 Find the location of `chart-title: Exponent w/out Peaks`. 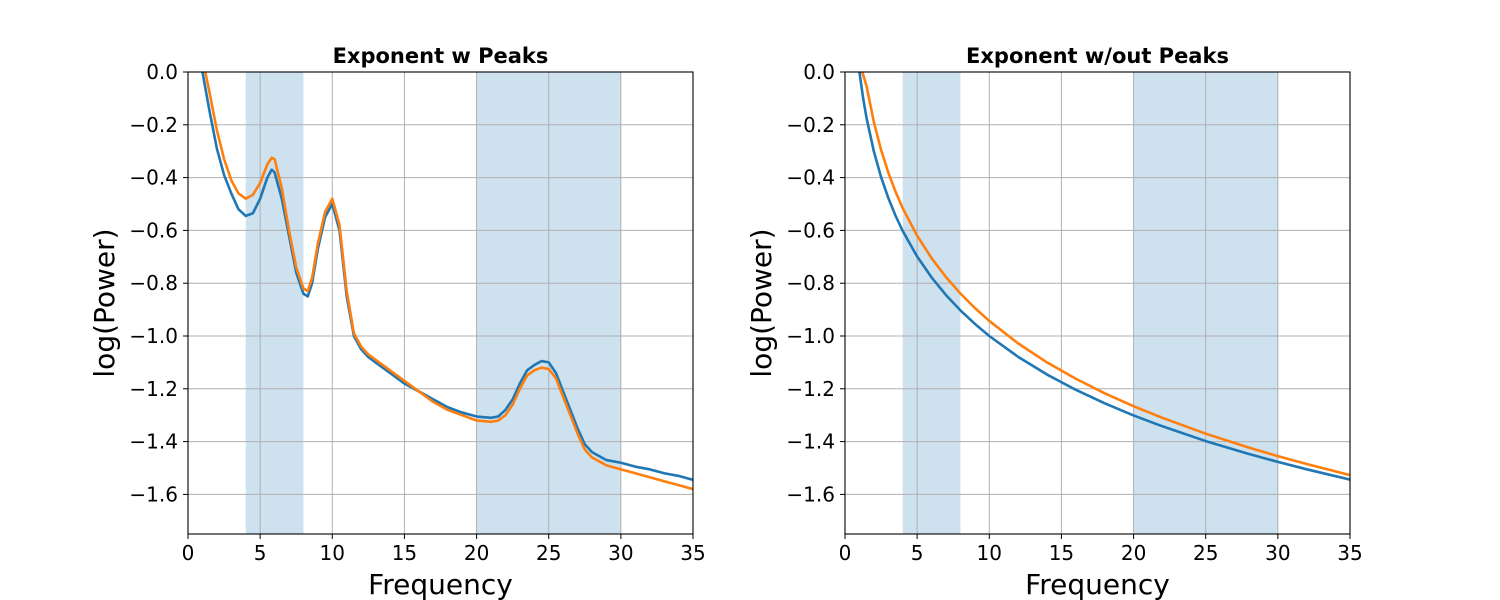

chart-title: Exponent w/out Peaks is located at coordinates (1097, 56).